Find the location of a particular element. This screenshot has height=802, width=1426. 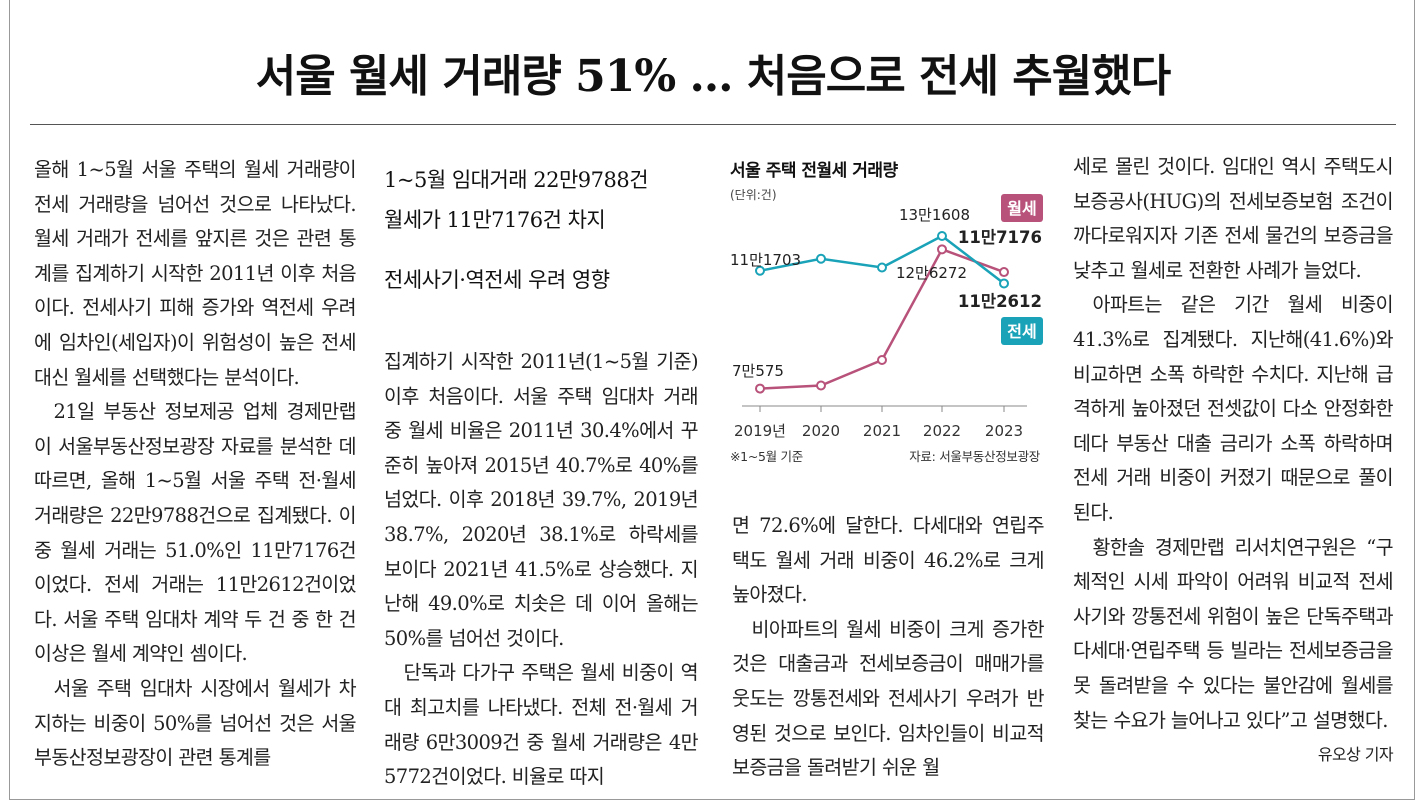

chart-title: 서울 주택 전월세 거래량 is located at coordinates (814, 171).